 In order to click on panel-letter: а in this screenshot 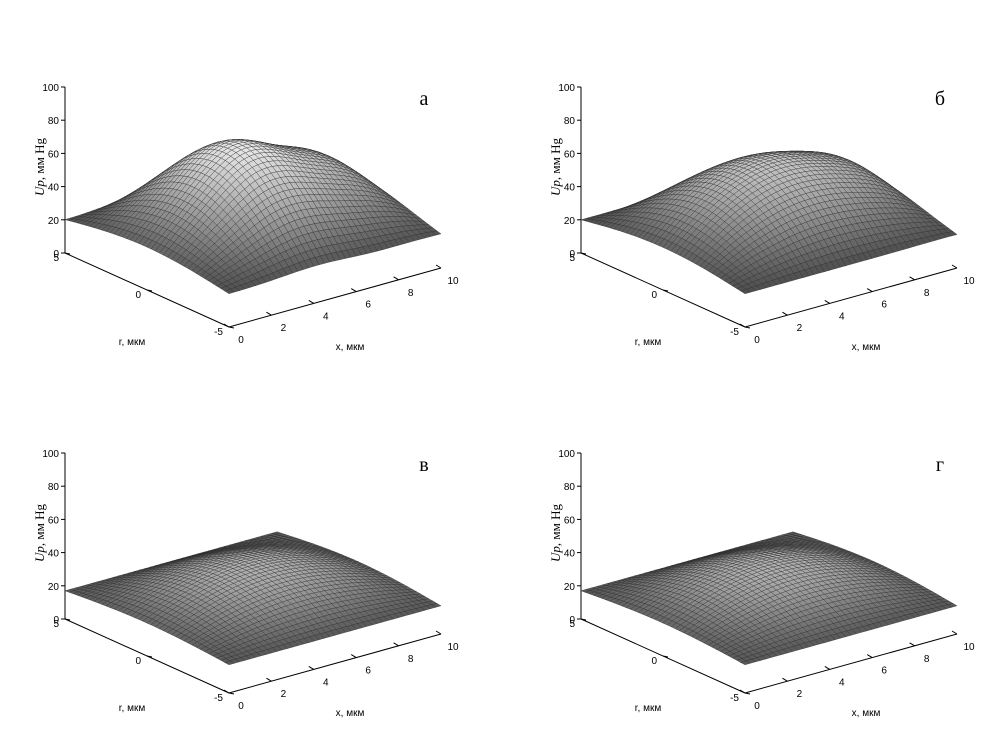, I will do `click(424, 99)`.